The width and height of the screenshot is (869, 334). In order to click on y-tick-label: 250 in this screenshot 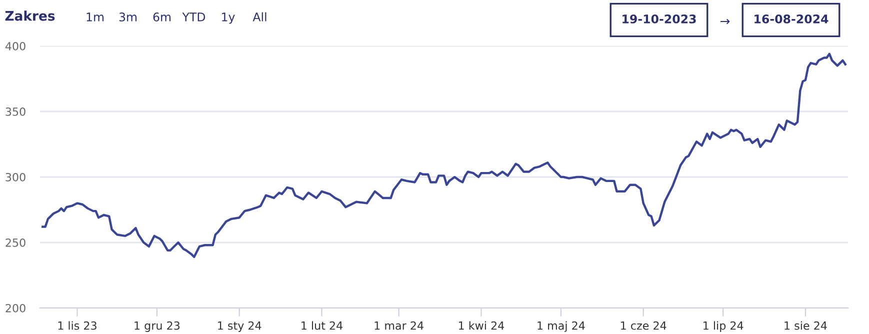, I will do `click(16, 242)`.